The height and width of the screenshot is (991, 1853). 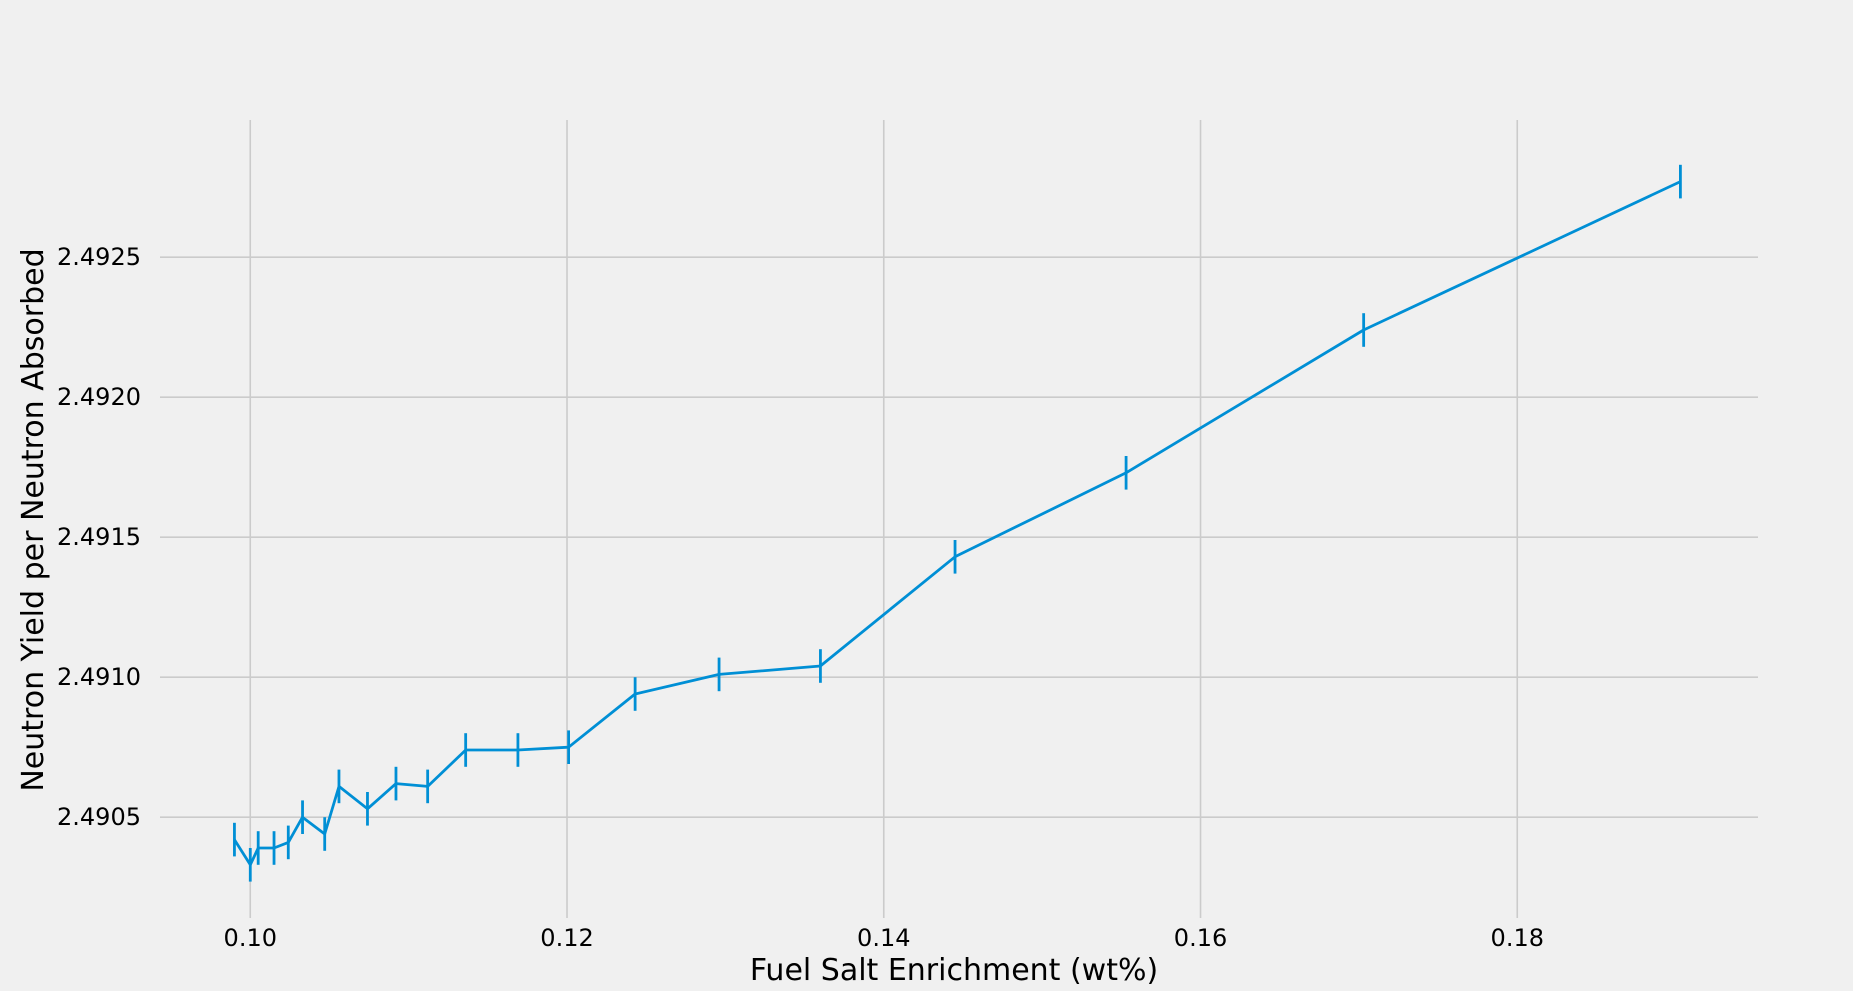 I want to click on x-tick-label: 0.12, so click(x=566, y=938).